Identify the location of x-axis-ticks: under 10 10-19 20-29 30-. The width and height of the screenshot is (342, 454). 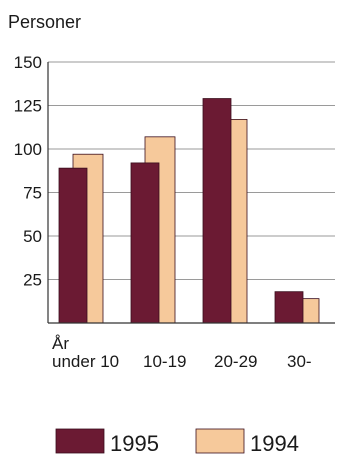
(182, 361).